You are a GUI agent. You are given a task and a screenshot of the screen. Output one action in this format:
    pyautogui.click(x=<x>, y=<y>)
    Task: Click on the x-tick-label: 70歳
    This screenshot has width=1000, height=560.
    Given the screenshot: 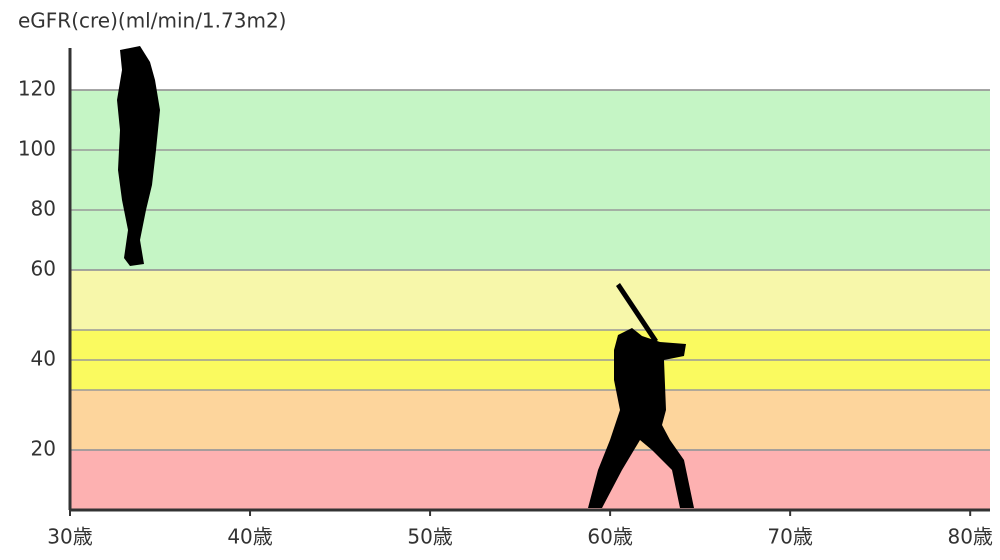 What is the action you would take?
    pyautogui.click(x=789, y=537)
    